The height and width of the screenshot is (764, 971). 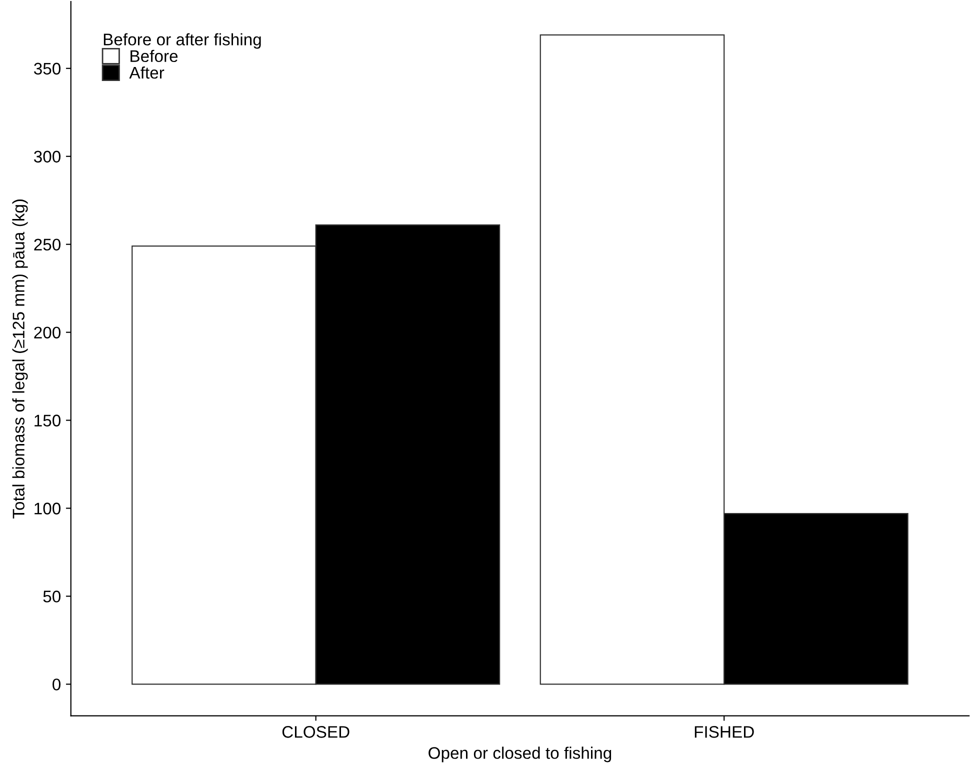 I want to click on x-tick-label: CLOSED, so click(x=316, y=732).